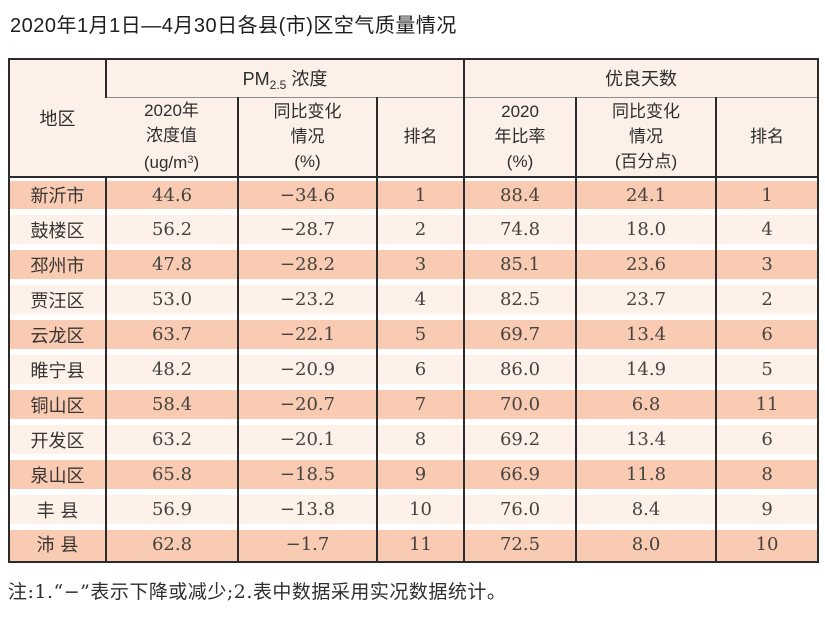  What do you see at coordinates (307, 369) in the screenshot?
I see `pm-change-cell: −20.9` at bounding box center [307, 369].